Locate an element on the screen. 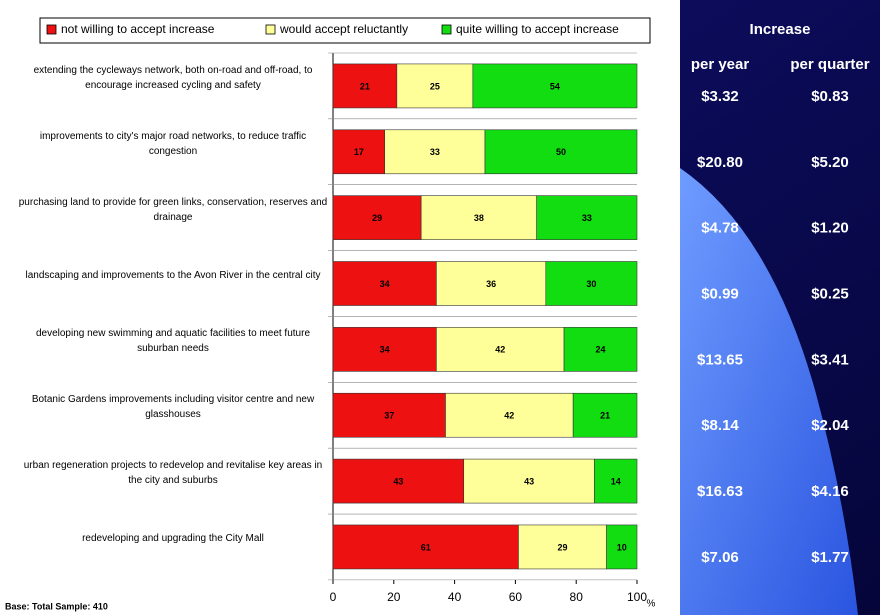 The height and width of the screenshot is (615, 880). legend-box is located at coordinates (345, 30).